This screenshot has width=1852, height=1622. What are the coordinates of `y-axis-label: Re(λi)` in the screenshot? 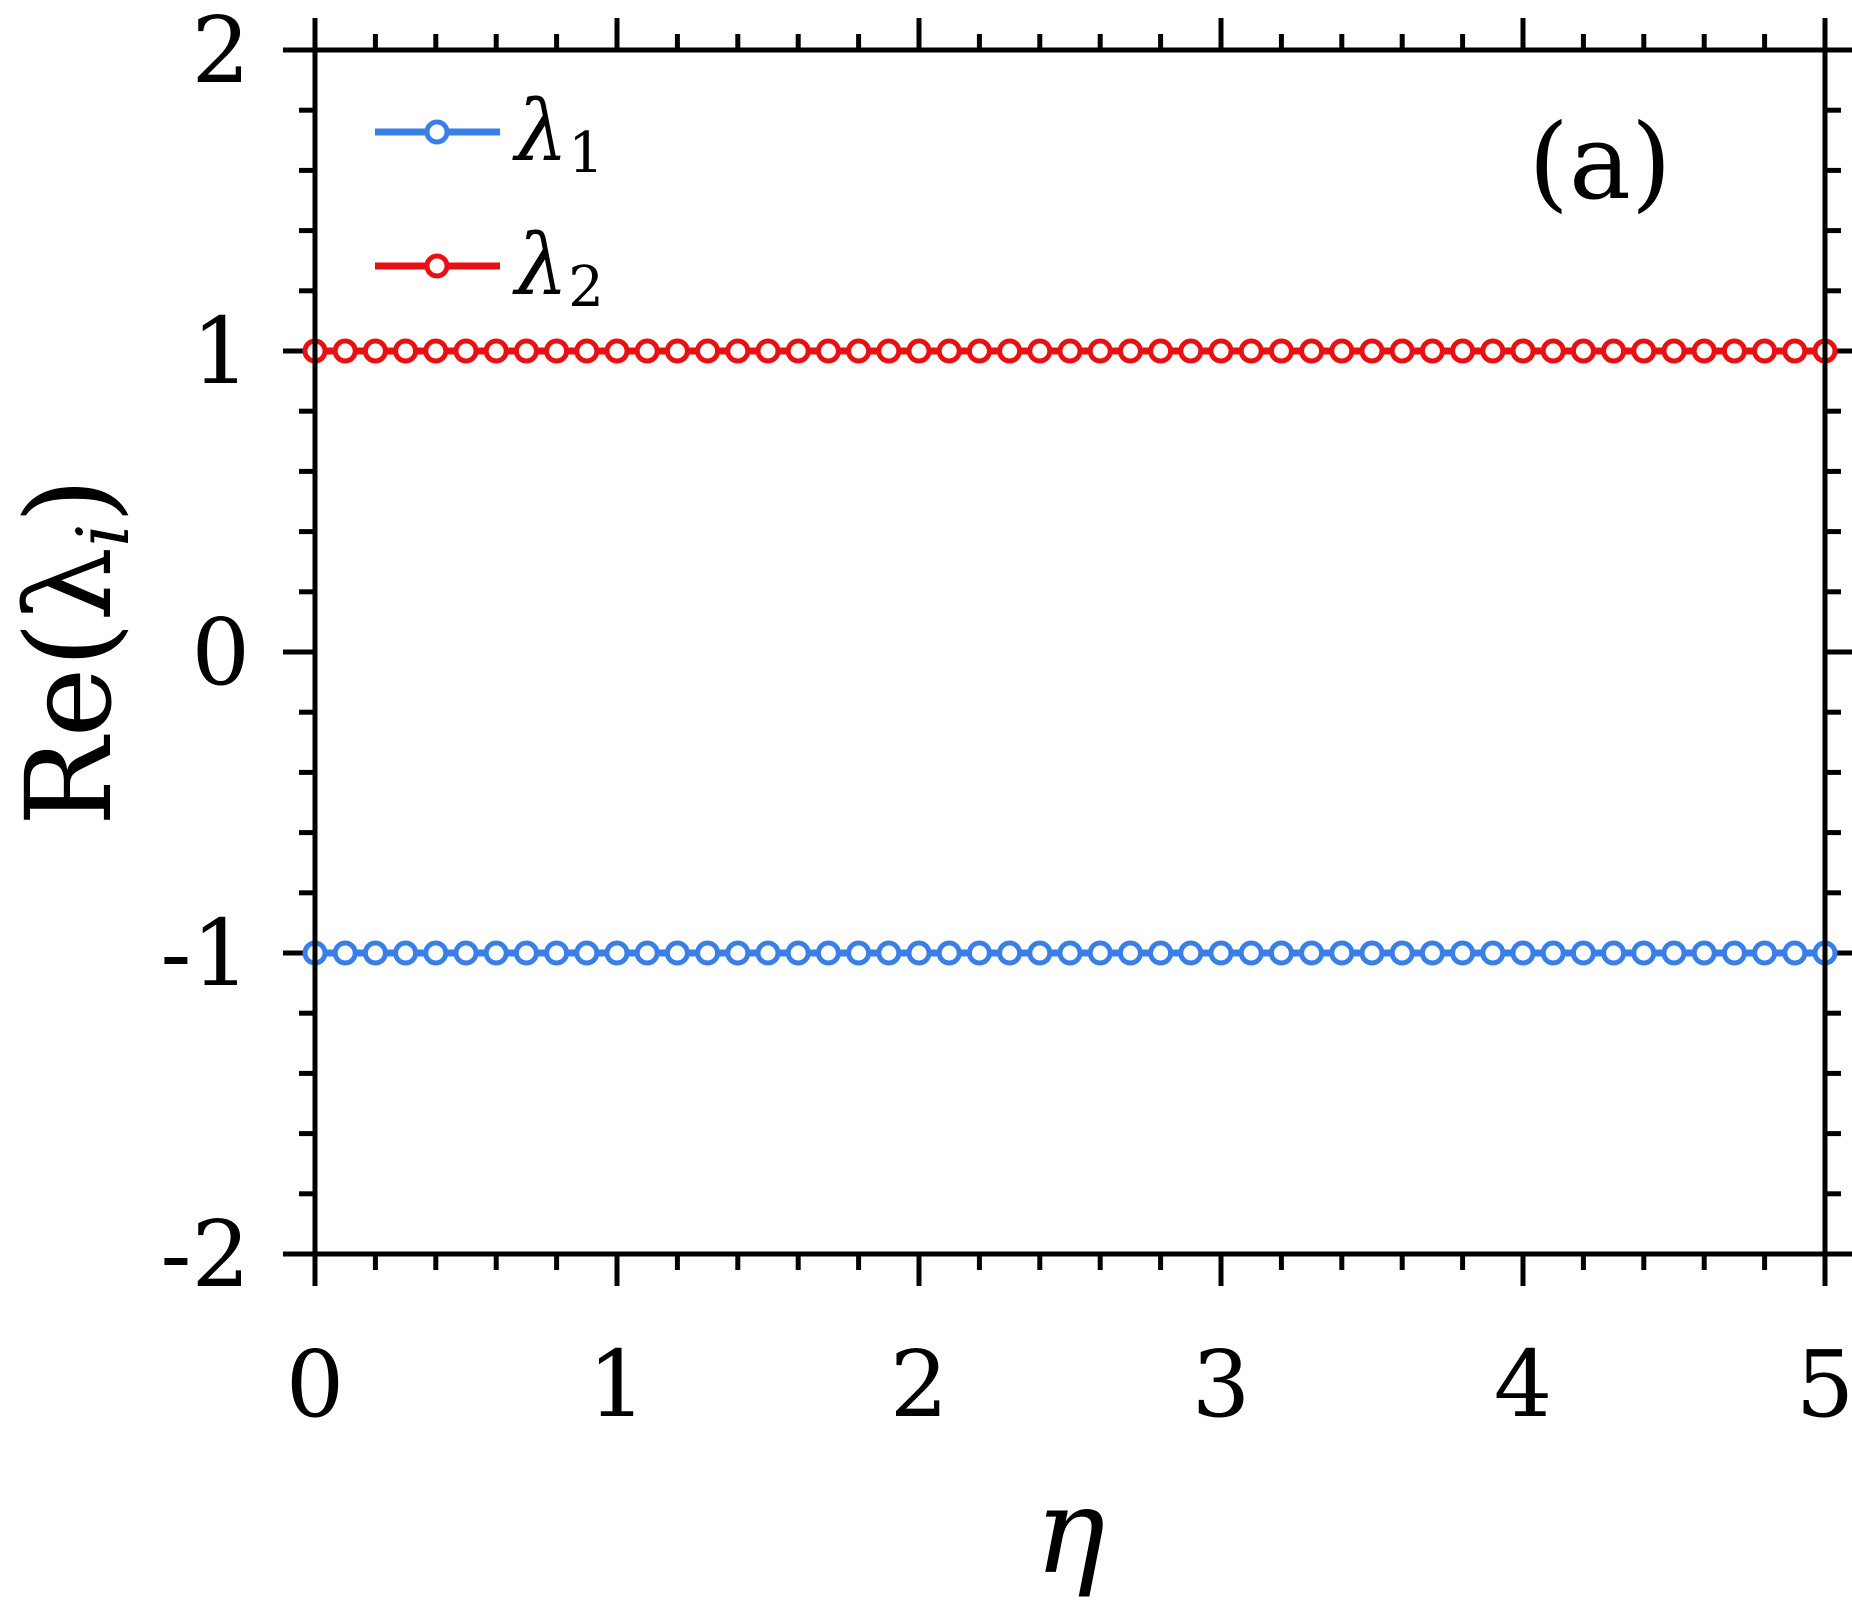 It's located at (72, 652).